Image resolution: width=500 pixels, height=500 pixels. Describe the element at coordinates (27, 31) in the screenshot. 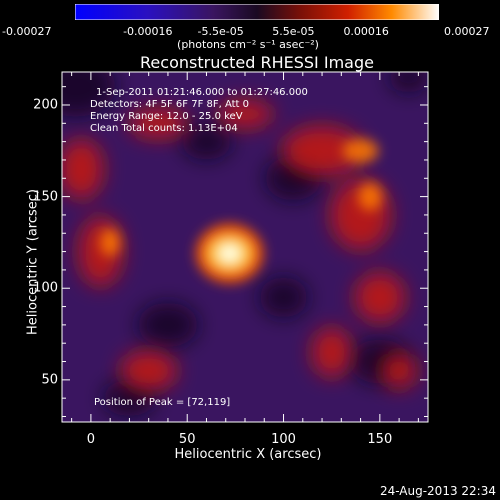

I see `colorbar-tick-label: -0.00027` at that location.